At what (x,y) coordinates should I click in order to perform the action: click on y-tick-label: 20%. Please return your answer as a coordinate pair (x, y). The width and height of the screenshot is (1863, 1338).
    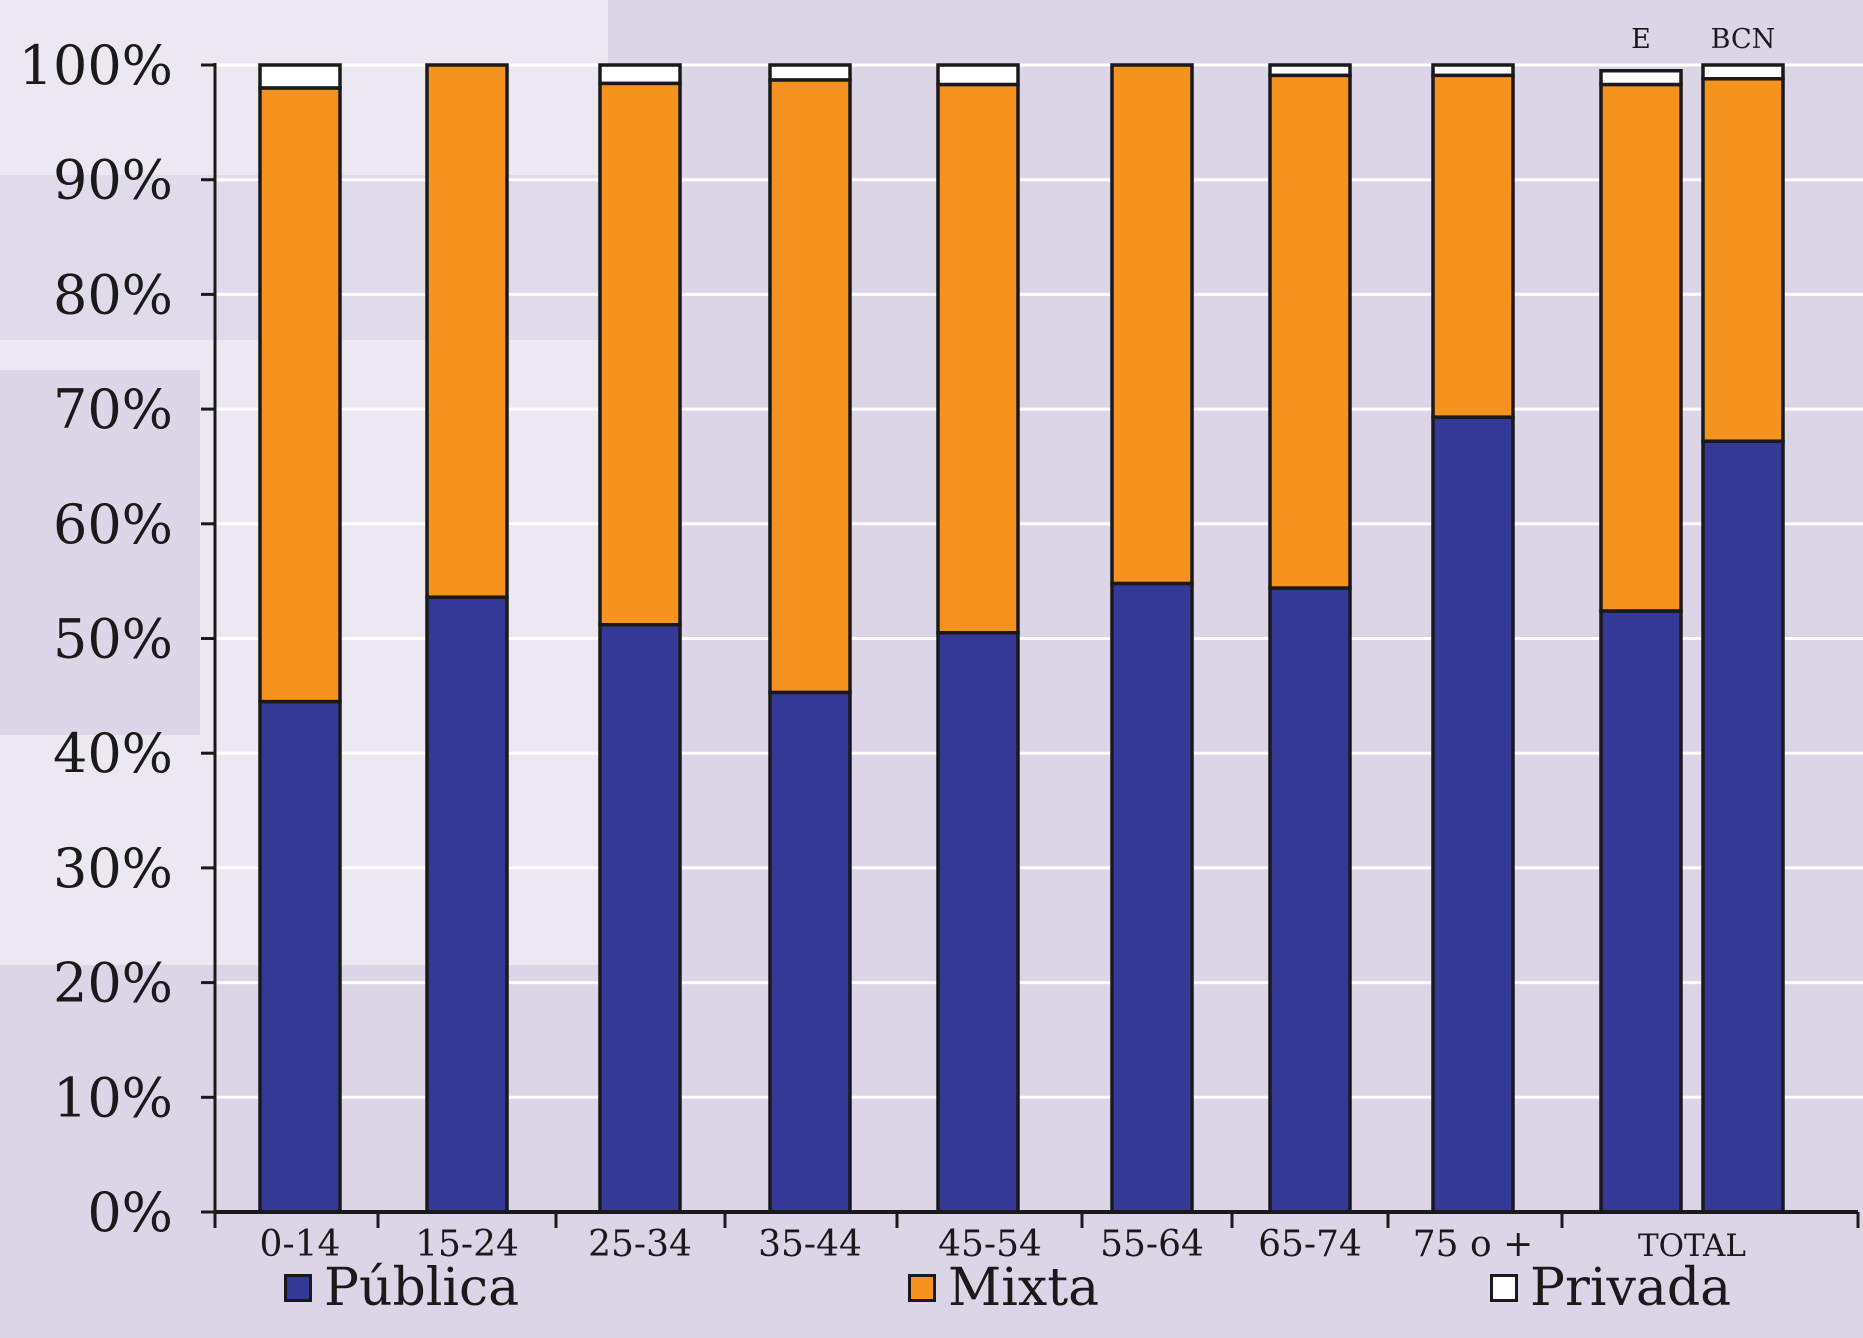
    Looking at the image, I should click on (113, 983).